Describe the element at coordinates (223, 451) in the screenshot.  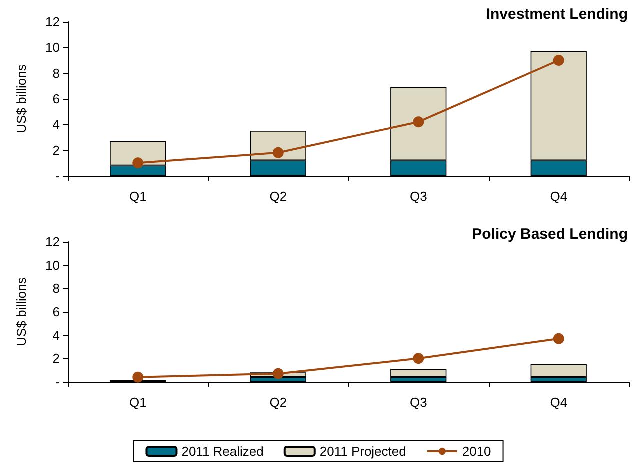
I see `legend-label: 2011 Realized` at that location.